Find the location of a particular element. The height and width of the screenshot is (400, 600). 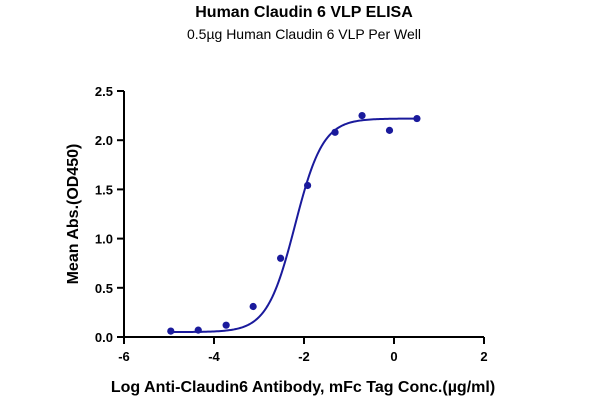

y-tick-label: 2.5 is located at coordinates (104, 91).